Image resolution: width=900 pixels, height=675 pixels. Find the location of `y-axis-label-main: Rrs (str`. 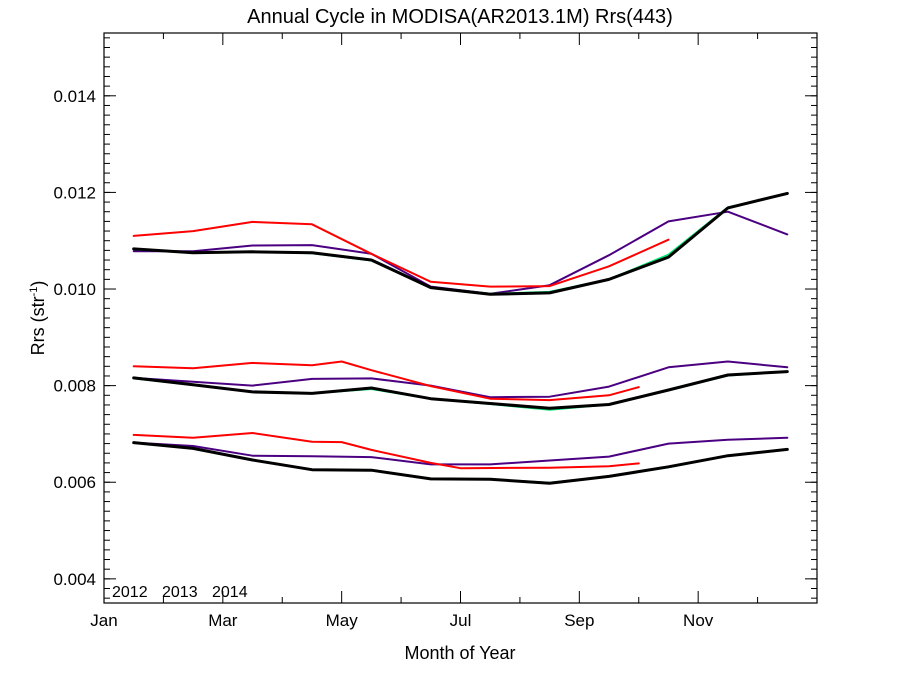

y-axis-label-main: Rrs (str is located at coordinates (38, 325).